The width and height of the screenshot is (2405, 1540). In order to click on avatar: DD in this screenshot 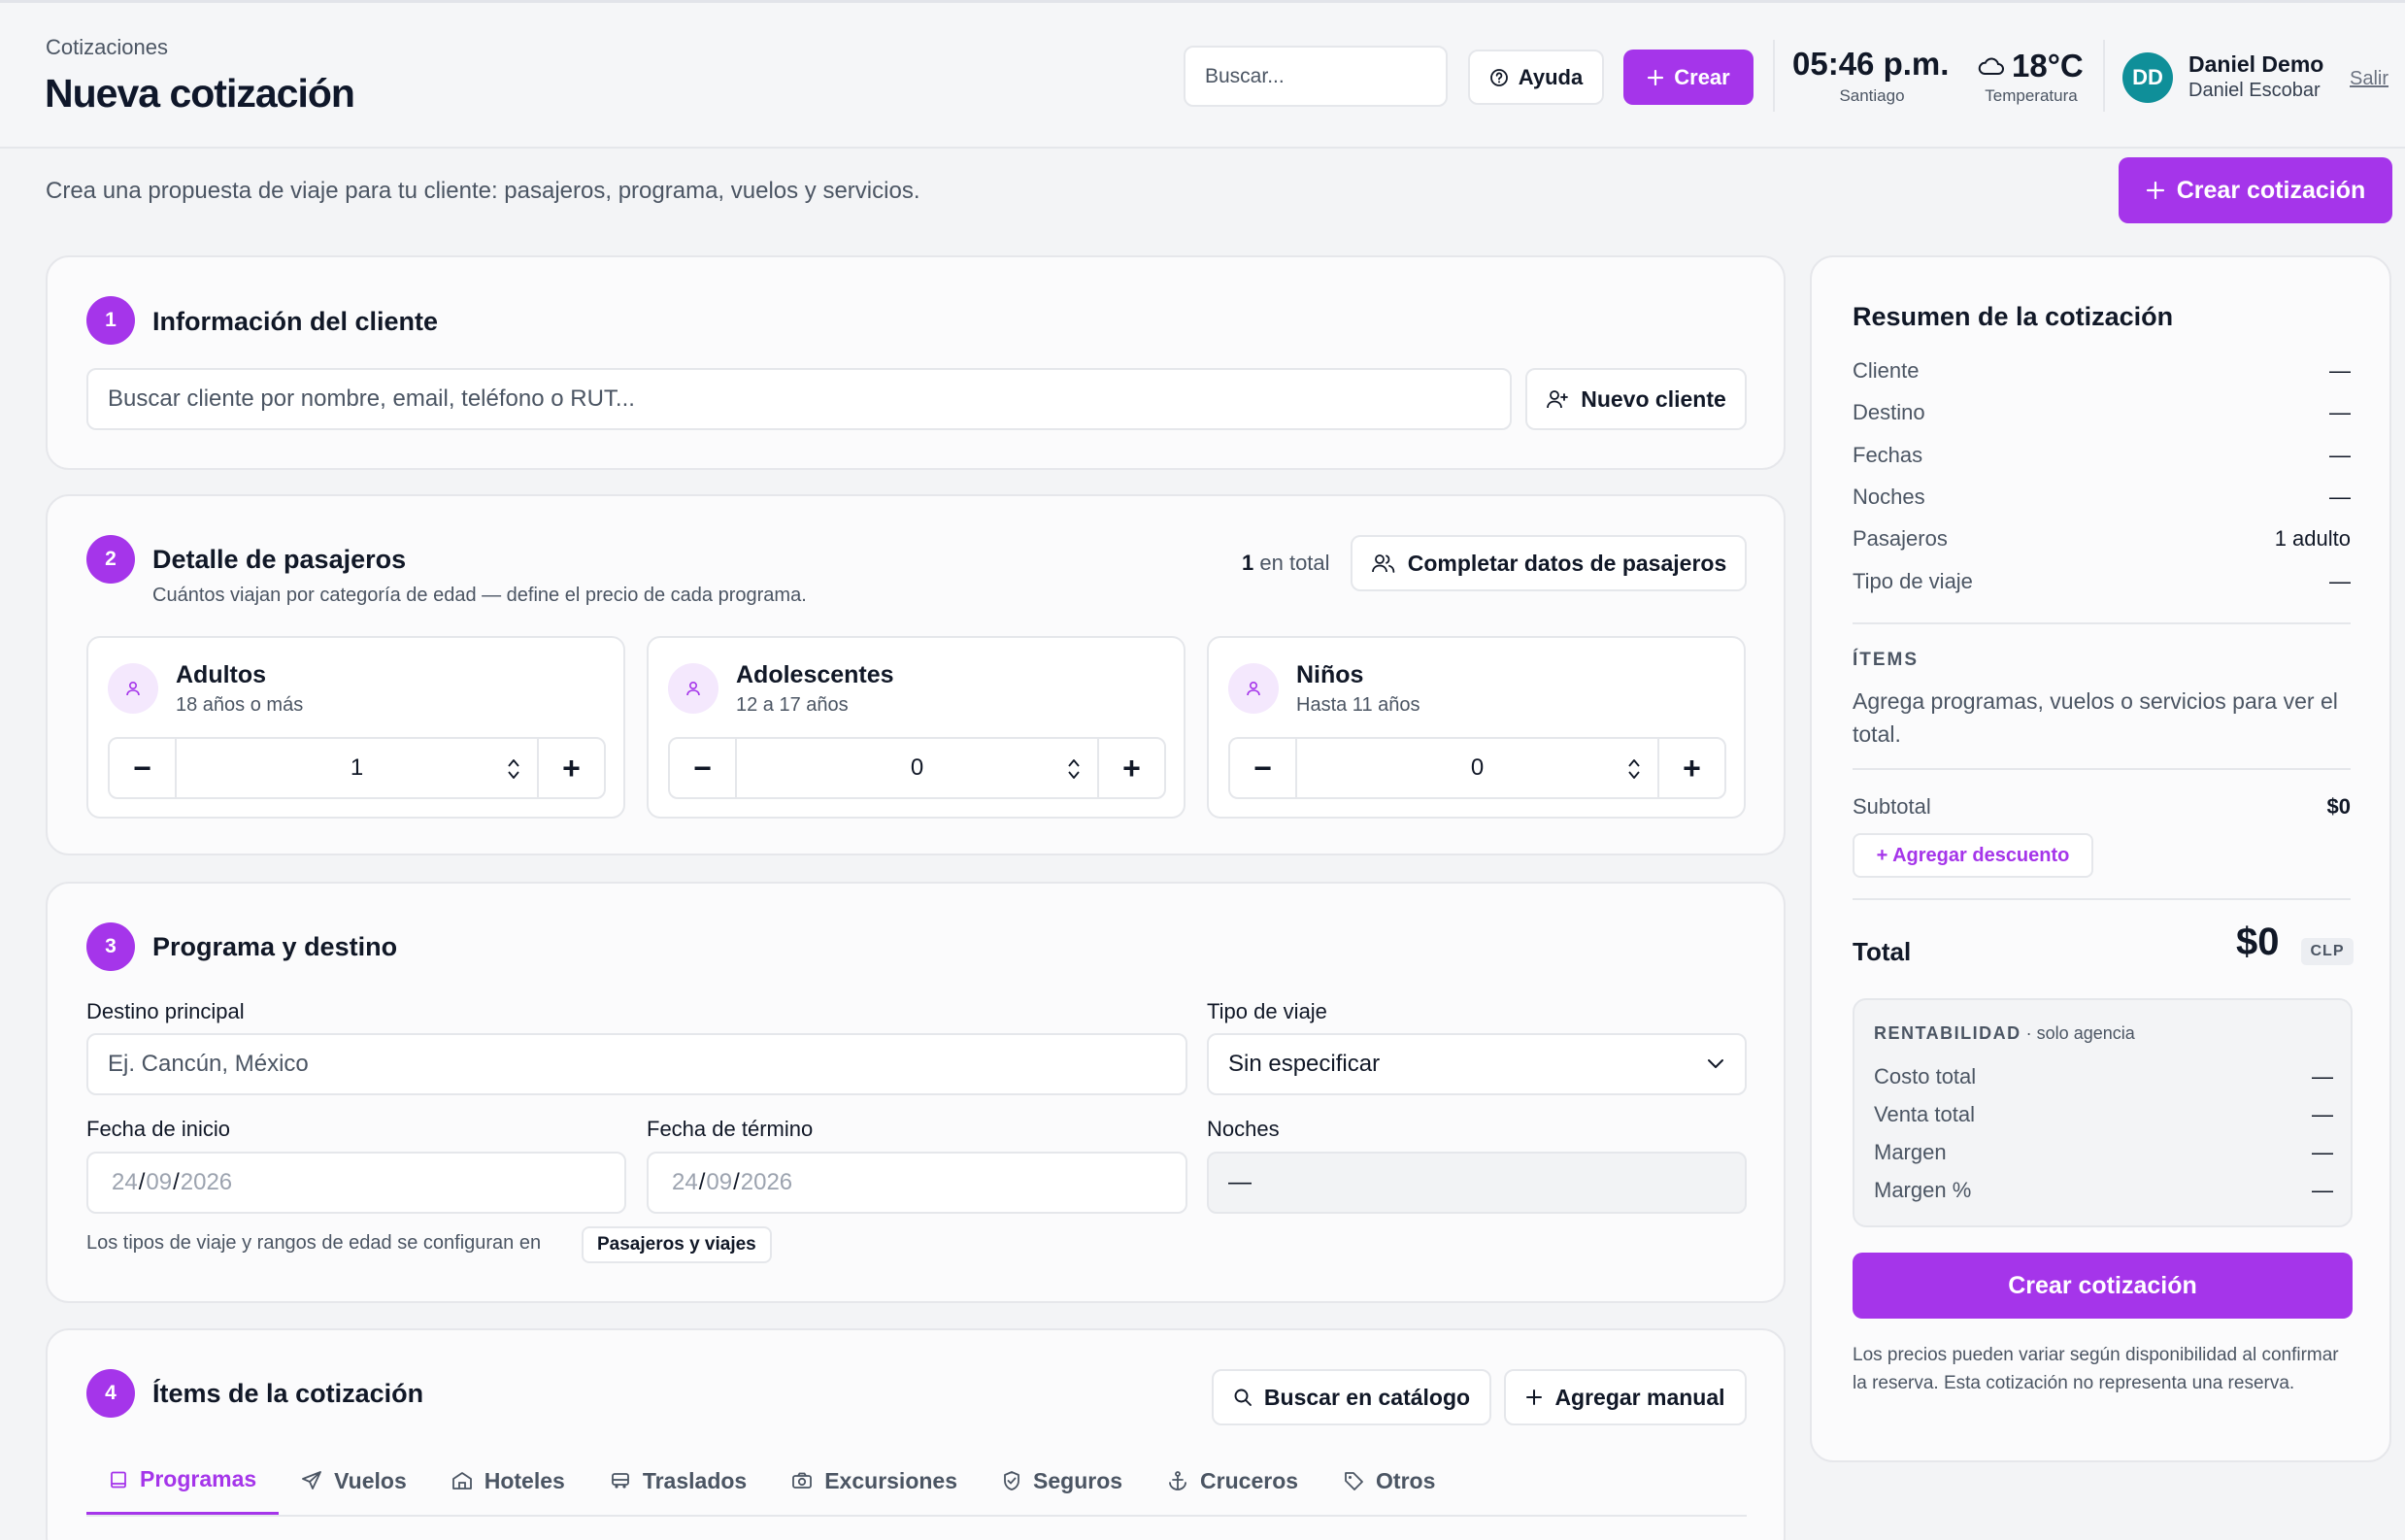, I will do `click(2147, 77)`.